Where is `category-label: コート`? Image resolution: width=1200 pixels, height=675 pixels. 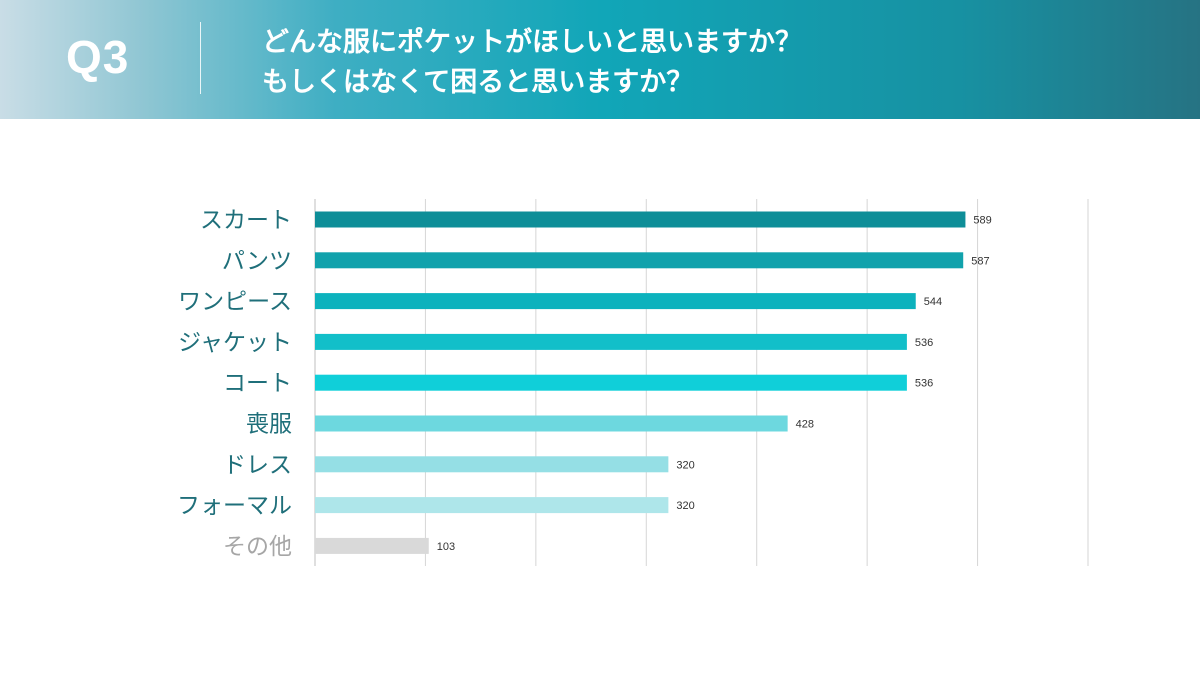 category-label: コート is located at coordinates (257, 384).